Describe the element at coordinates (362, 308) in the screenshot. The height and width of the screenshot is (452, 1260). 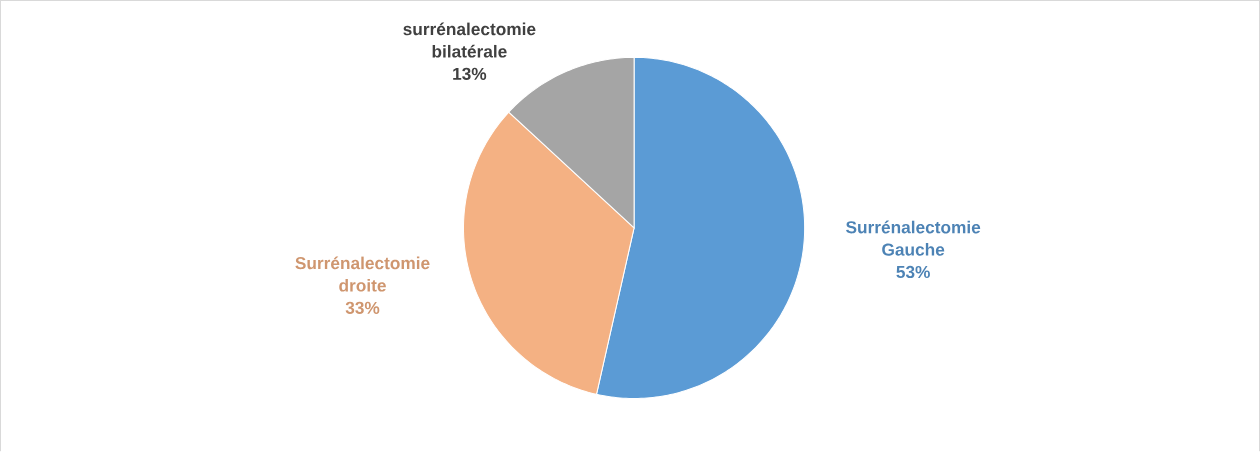
I see `data-label: 33%` at that location.